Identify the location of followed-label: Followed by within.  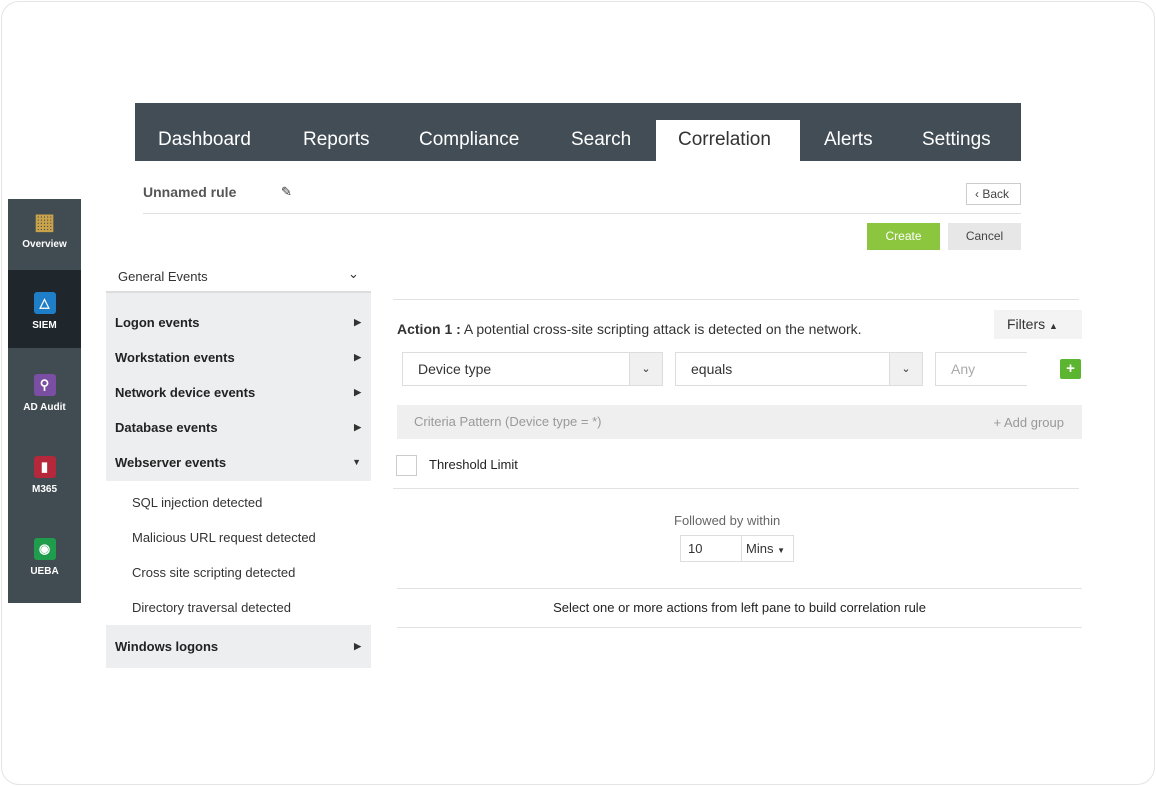
(727, 520).